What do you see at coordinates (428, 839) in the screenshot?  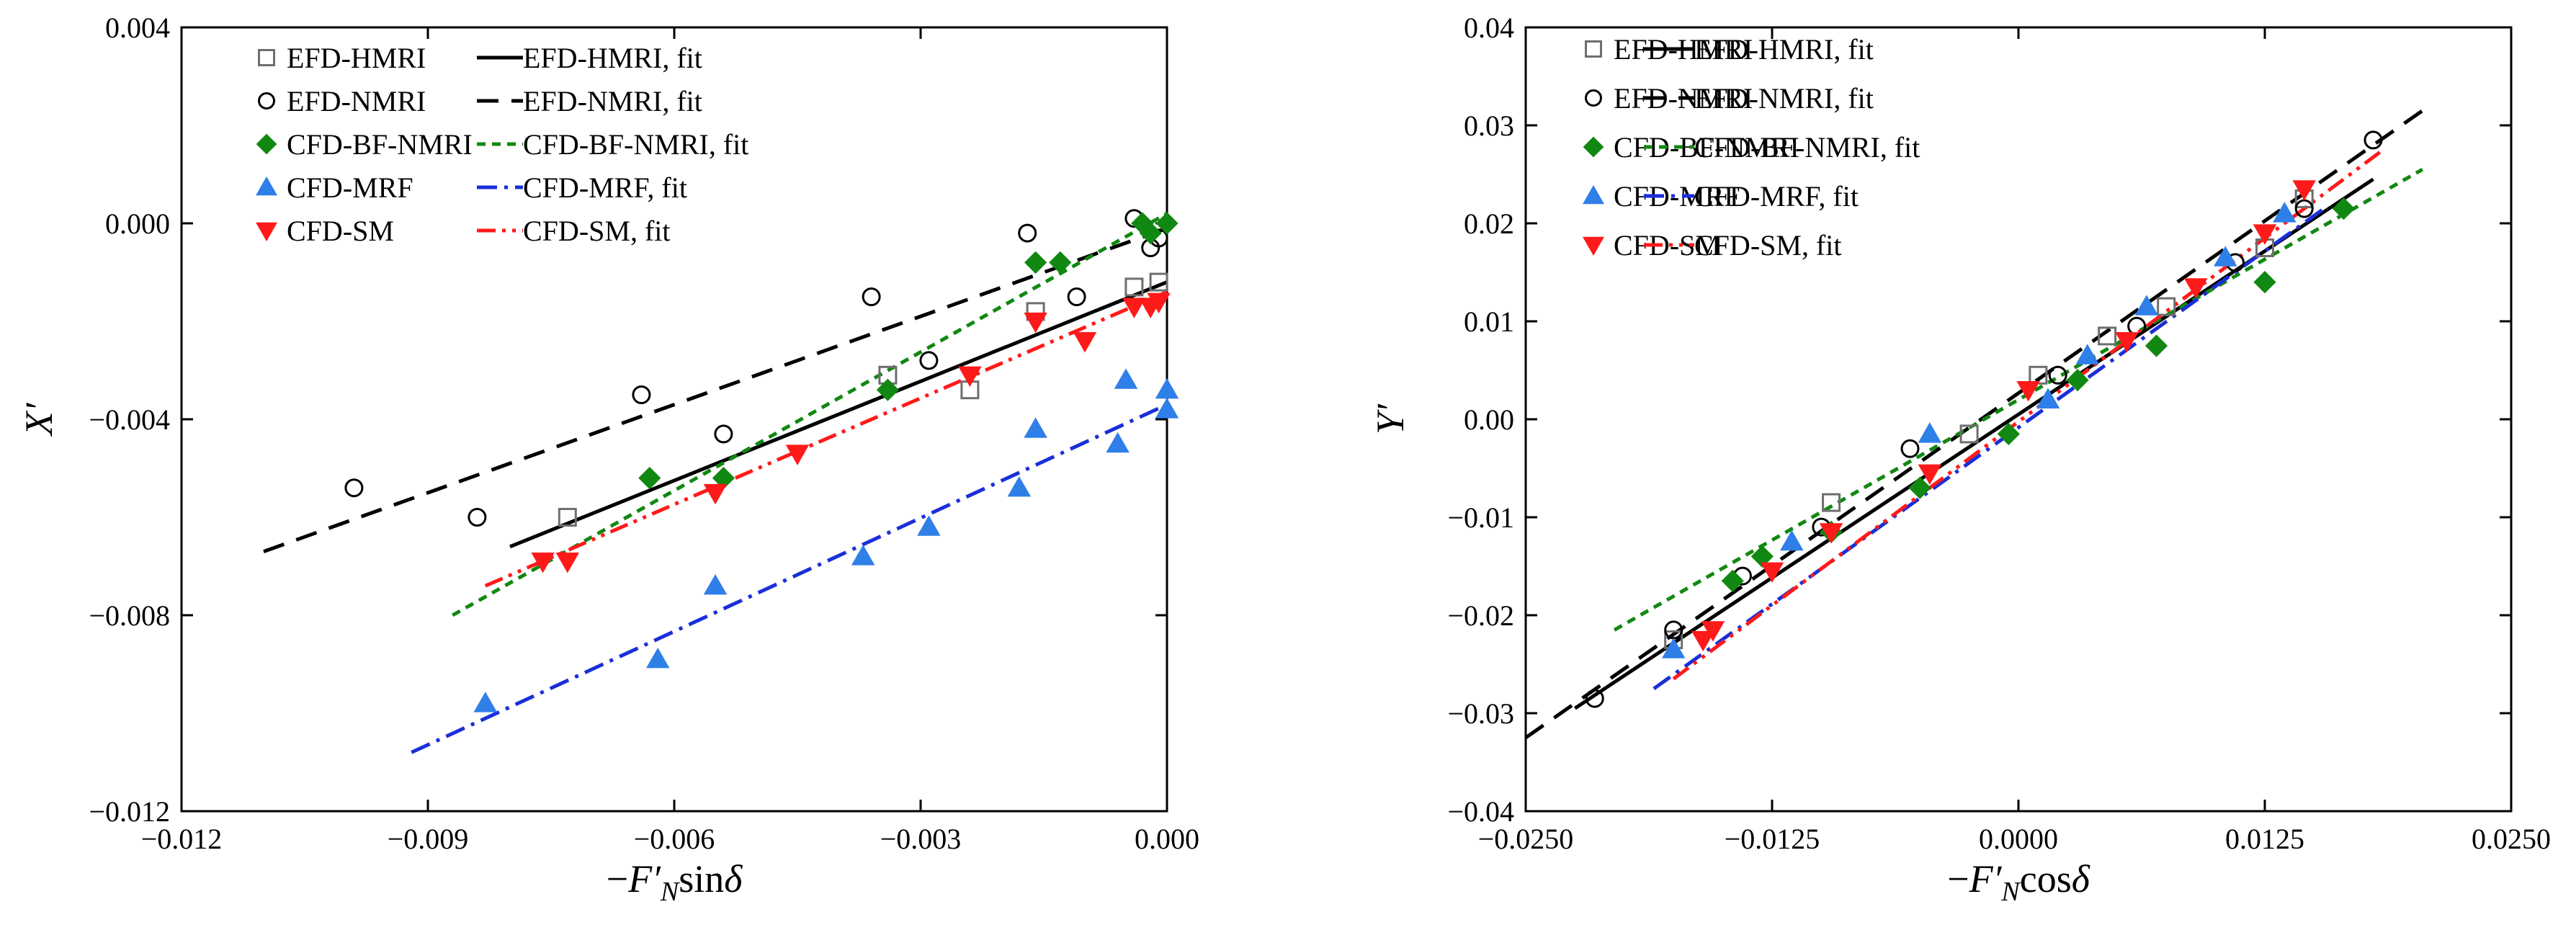 I see `x-tick-label: −0.009` at bounding box center [428, 839].